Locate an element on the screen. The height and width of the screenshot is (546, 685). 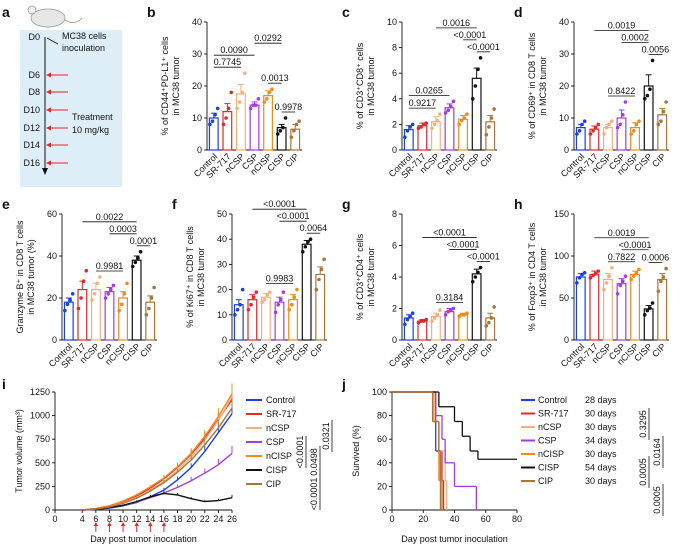
x-tick-label: 0 is located at coordinates (391, 519).